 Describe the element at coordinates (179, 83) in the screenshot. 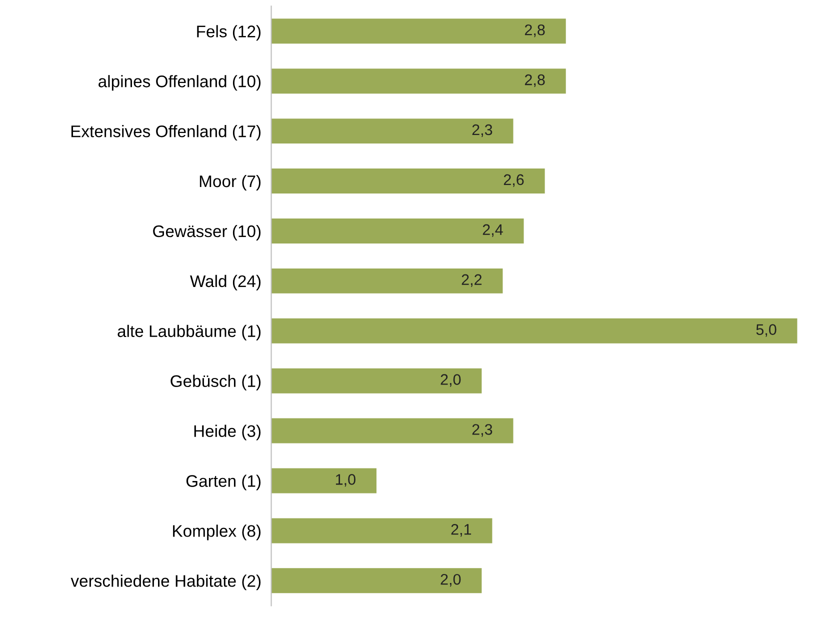

I see `y-tick-label: alpines Offenland (10)` at that location.